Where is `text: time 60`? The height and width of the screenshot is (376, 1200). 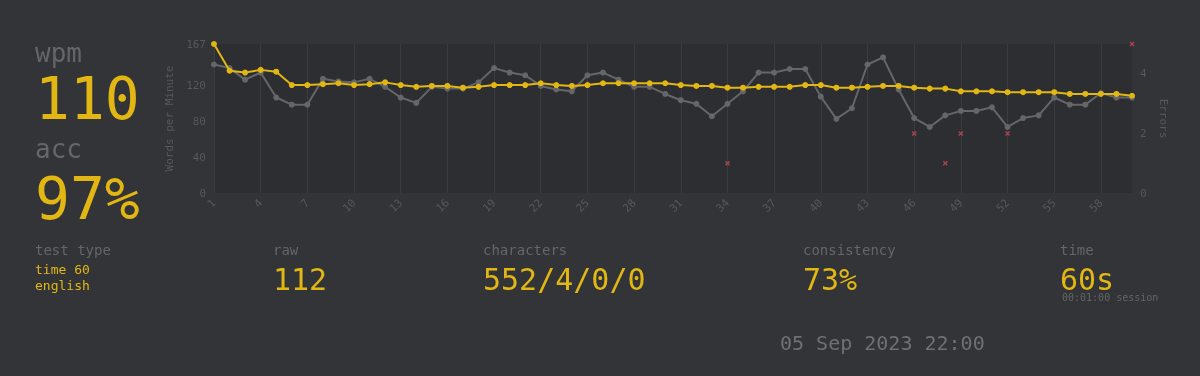 text: time 60 is located at coordinates (62, 269).